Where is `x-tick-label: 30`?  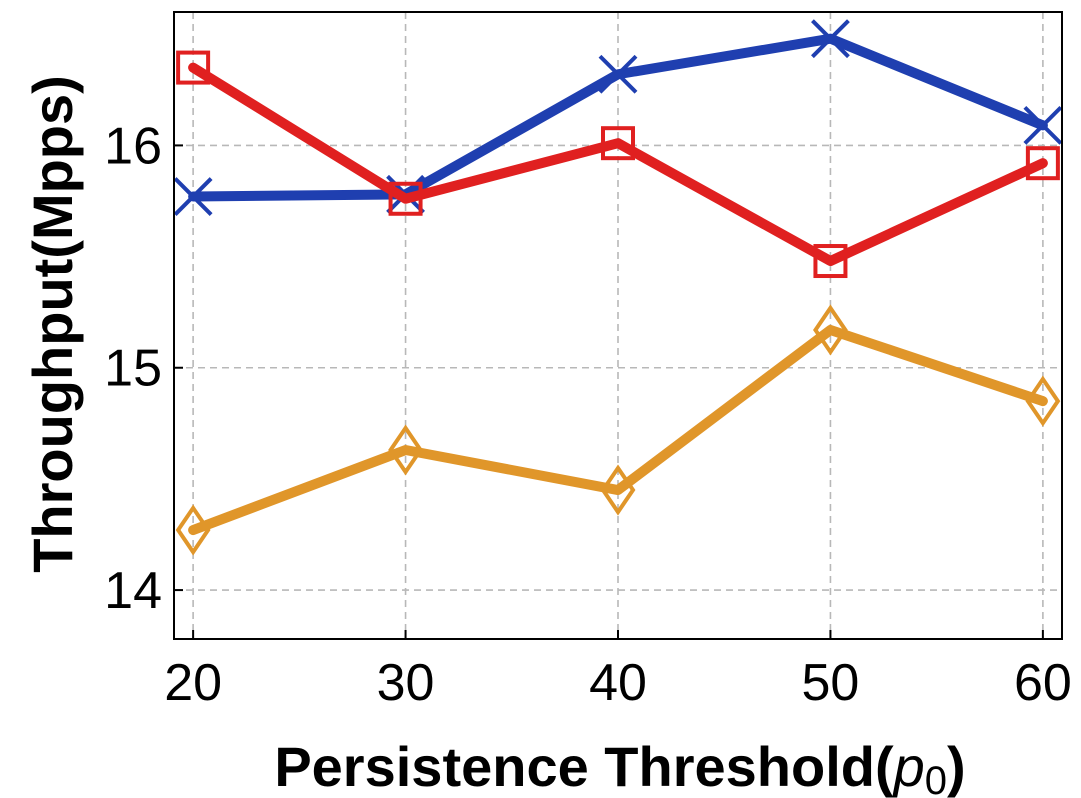 x-tick-label: 30 is located at coordinates (406, 683).